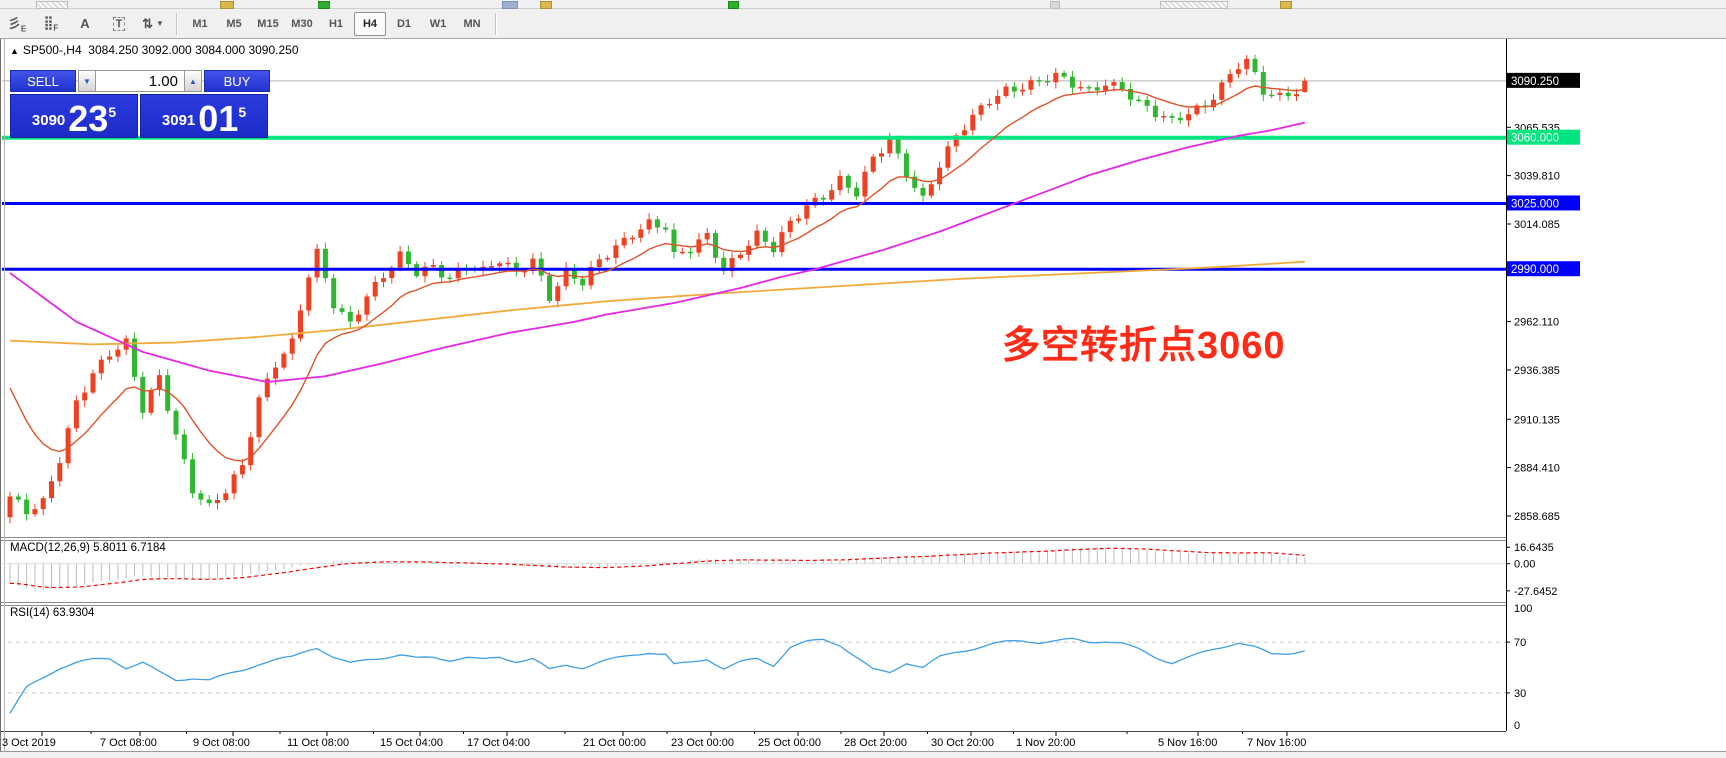  I want to click on svg-text: 9 Oct 08:00, so click(221, 743).